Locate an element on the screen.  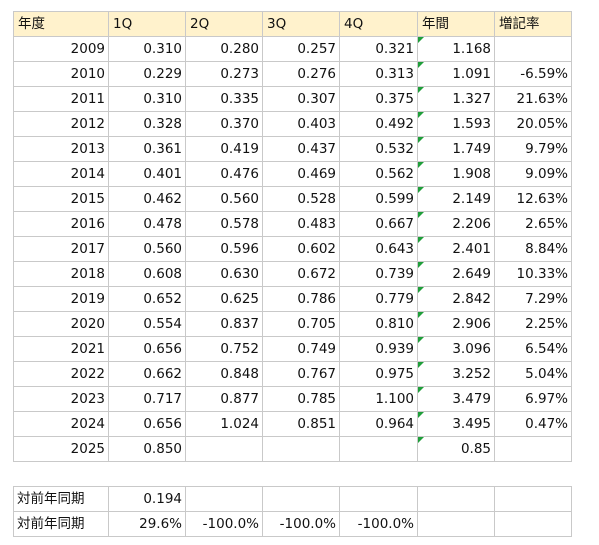
cell-q2 is located at coordinates (224, 449).